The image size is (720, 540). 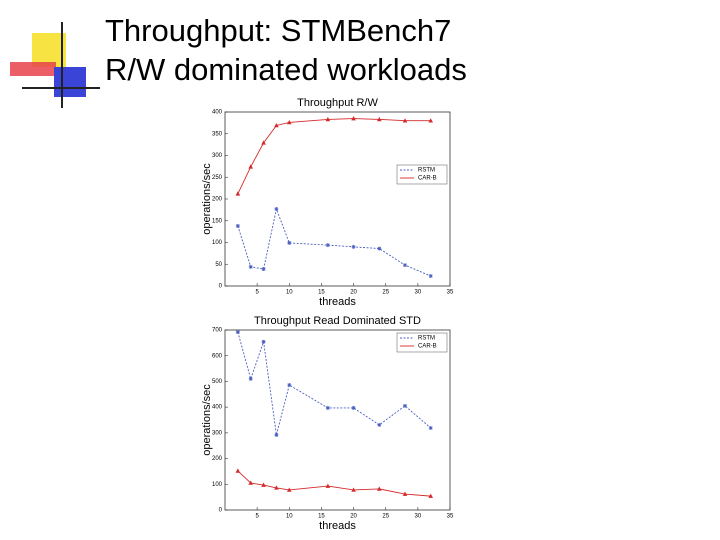 I want to click on slide-title: Throughput: STMBench7, so click(x=278, y=30).